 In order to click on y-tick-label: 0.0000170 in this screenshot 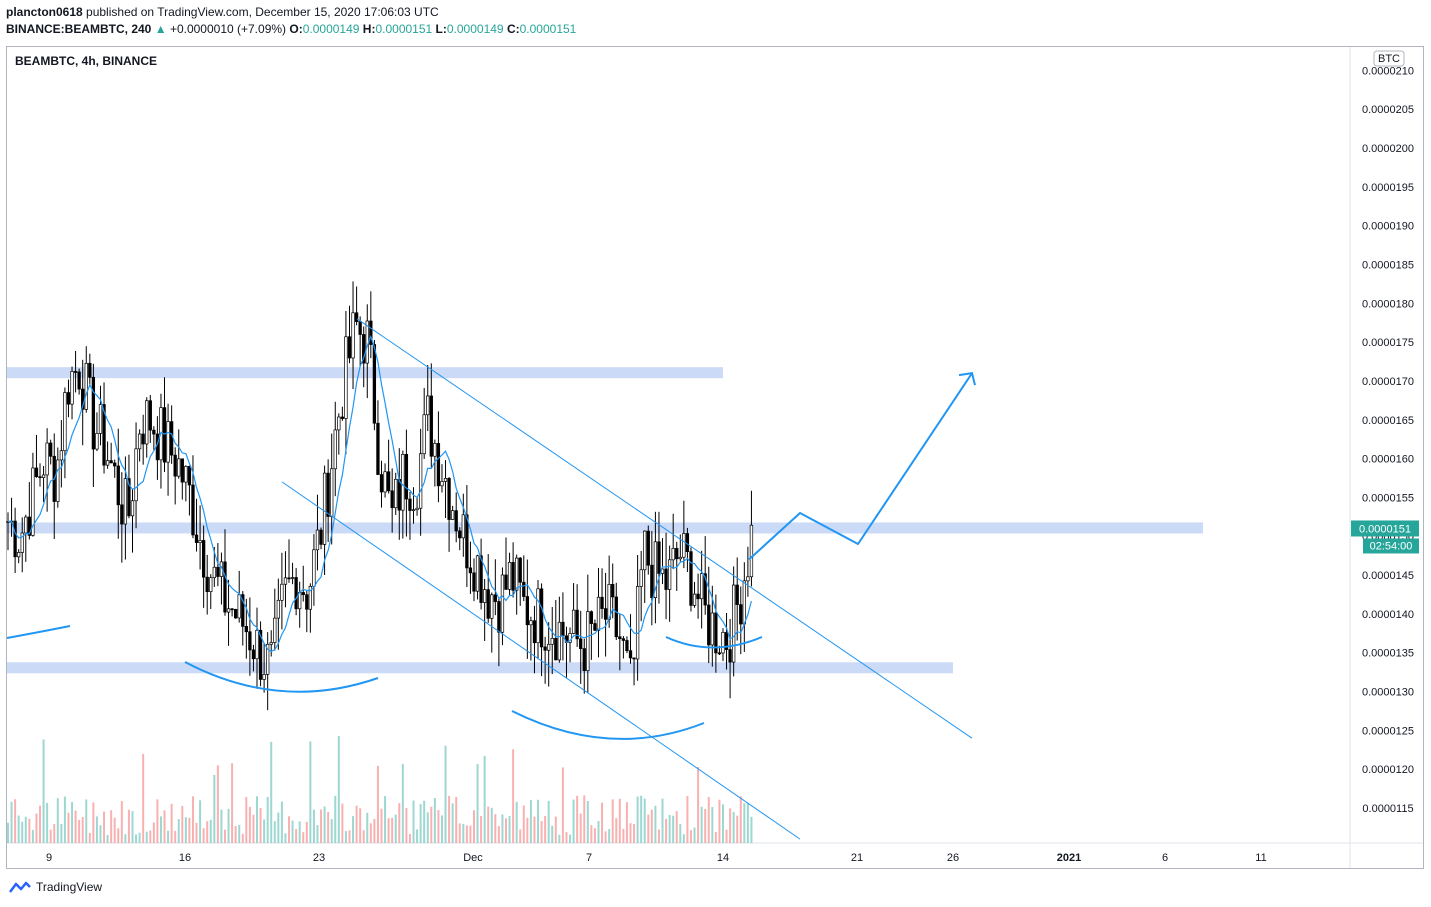, I will do `click(1388, 382)`.